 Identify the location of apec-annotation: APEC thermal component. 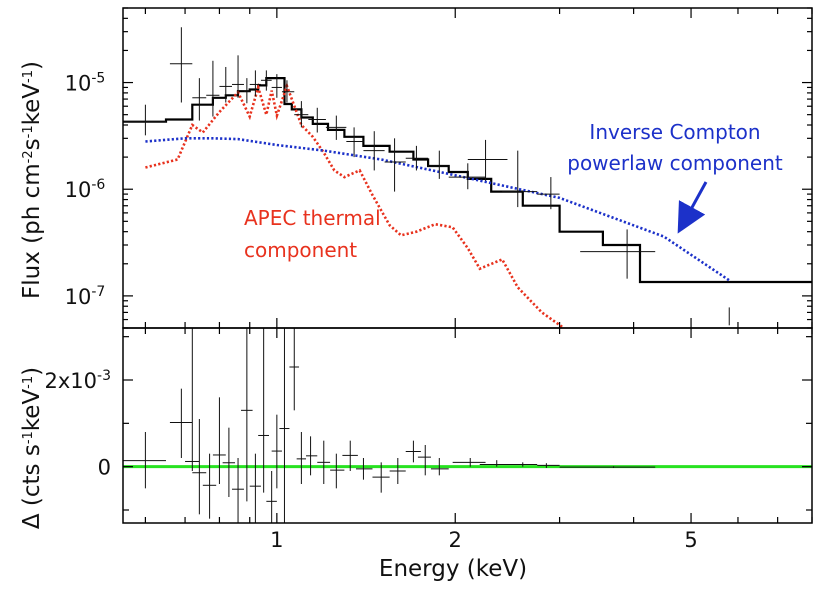
(312, 234).